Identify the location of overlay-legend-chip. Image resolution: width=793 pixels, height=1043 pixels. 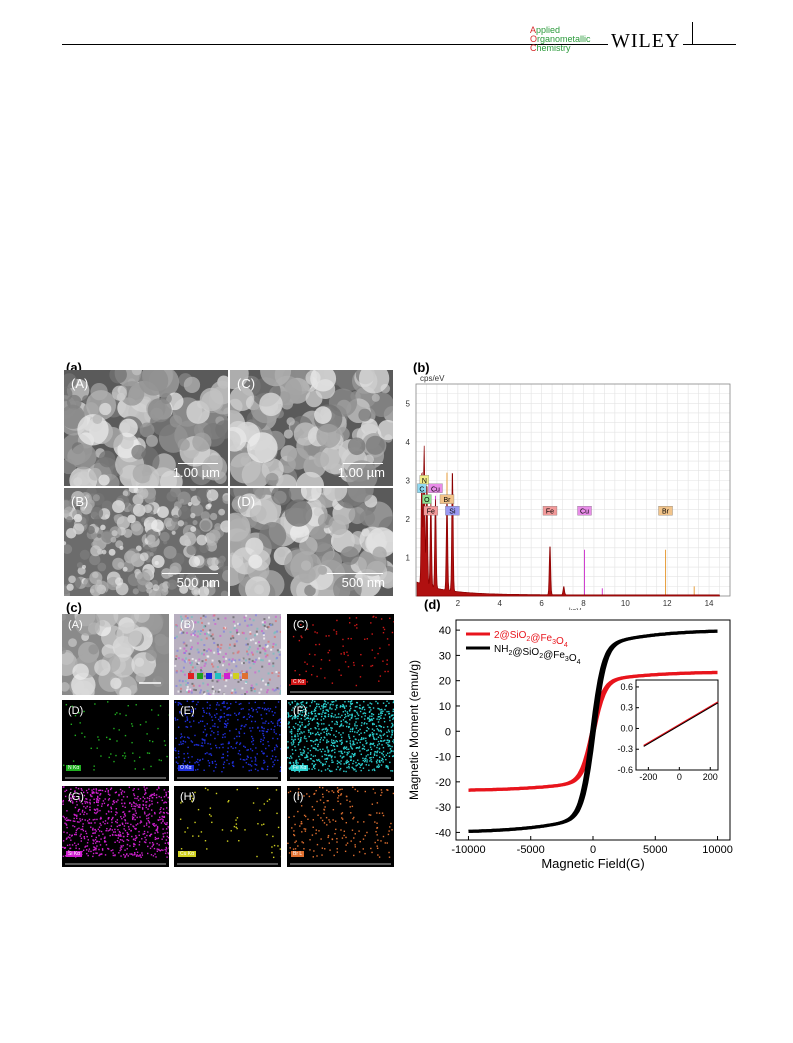
(200, 676).